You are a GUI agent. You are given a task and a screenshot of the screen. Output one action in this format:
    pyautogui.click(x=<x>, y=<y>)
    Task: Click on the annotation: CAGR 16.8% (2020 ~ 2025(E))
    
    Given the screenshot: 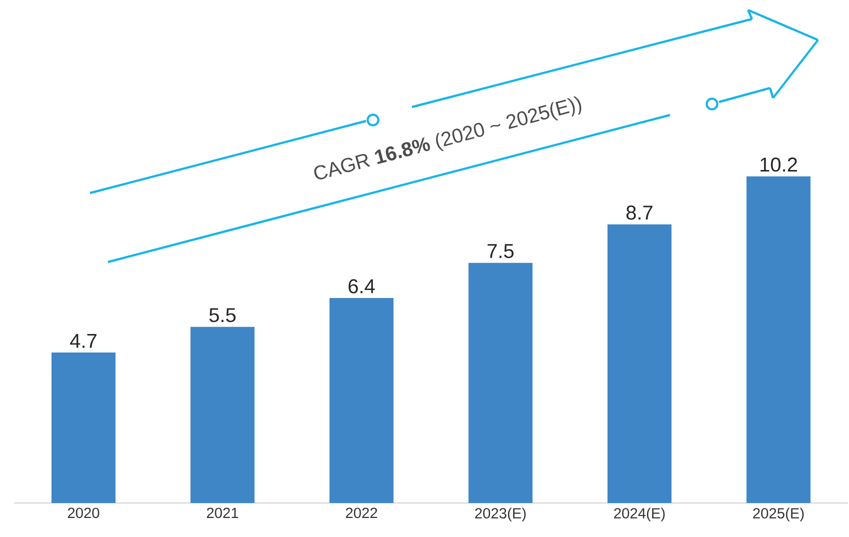 What is the action you would take?
    pyautogui.click(x=448, y=138)
    